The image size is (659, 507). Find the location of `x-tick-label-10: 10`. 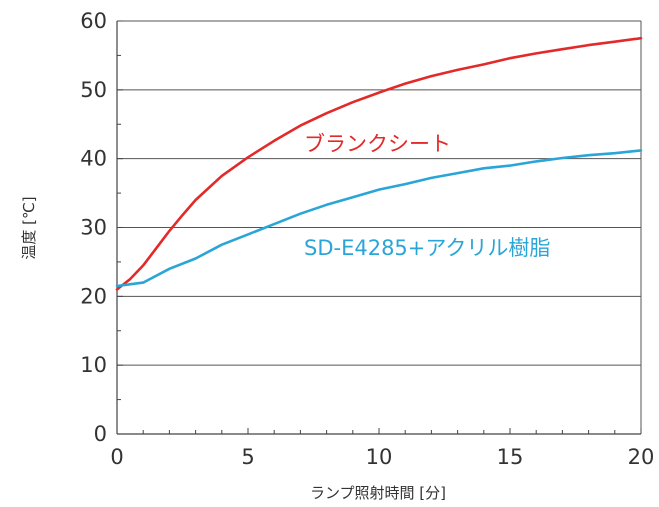

x-tick-label-10: 10 is located at coordinates (379, 457).